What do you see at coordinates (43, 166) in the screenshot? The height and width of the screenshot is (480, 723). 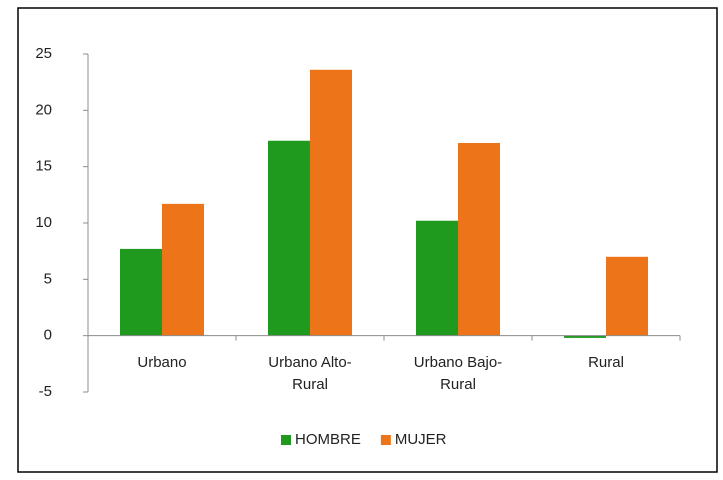 I see `y-tick-label: 15` at bounding box center [43, 166].